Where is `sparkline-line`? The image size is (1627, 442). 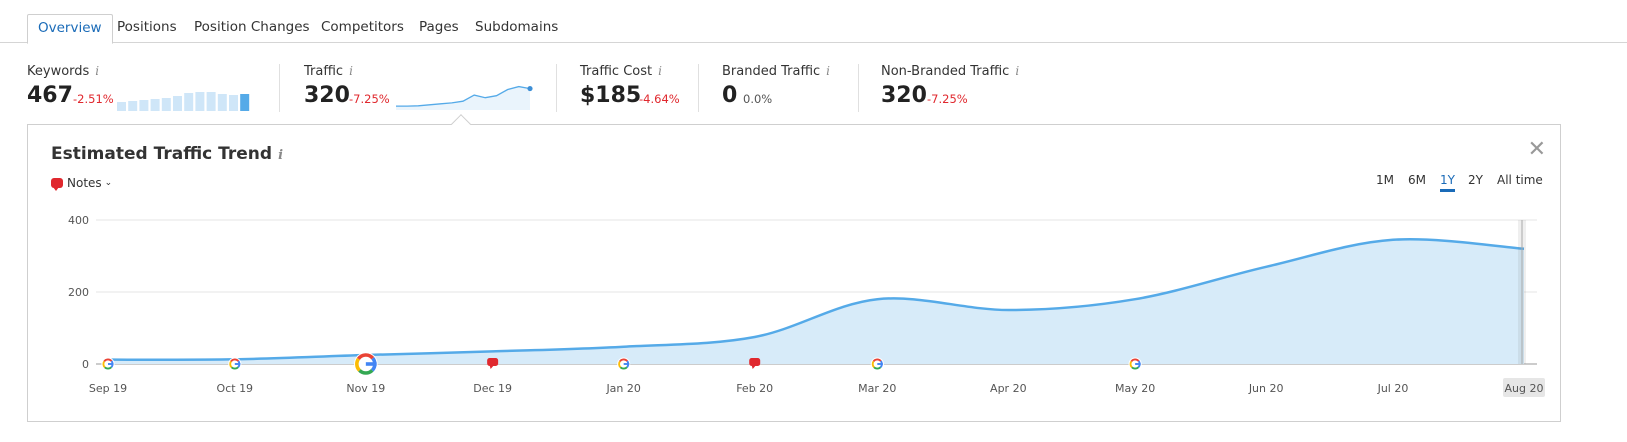 sparkline-line is located at coordinates (463, 96).